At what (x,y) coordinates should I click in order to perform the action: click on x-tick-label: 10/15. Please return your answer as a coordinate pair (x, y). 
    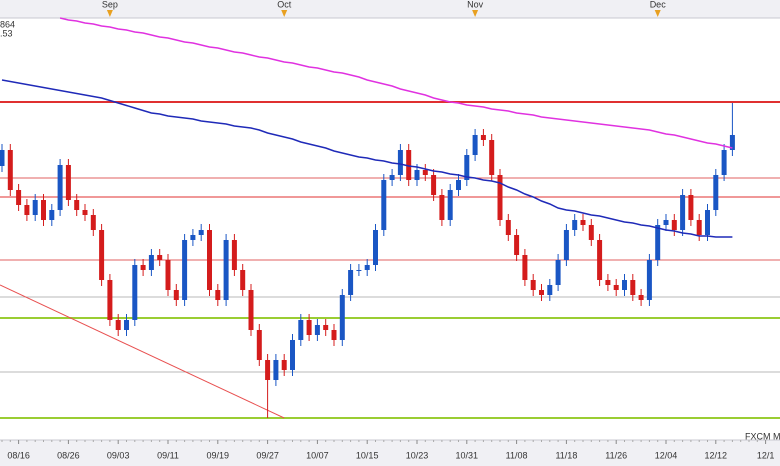
    Looking at the image, I should click on (367, 455).